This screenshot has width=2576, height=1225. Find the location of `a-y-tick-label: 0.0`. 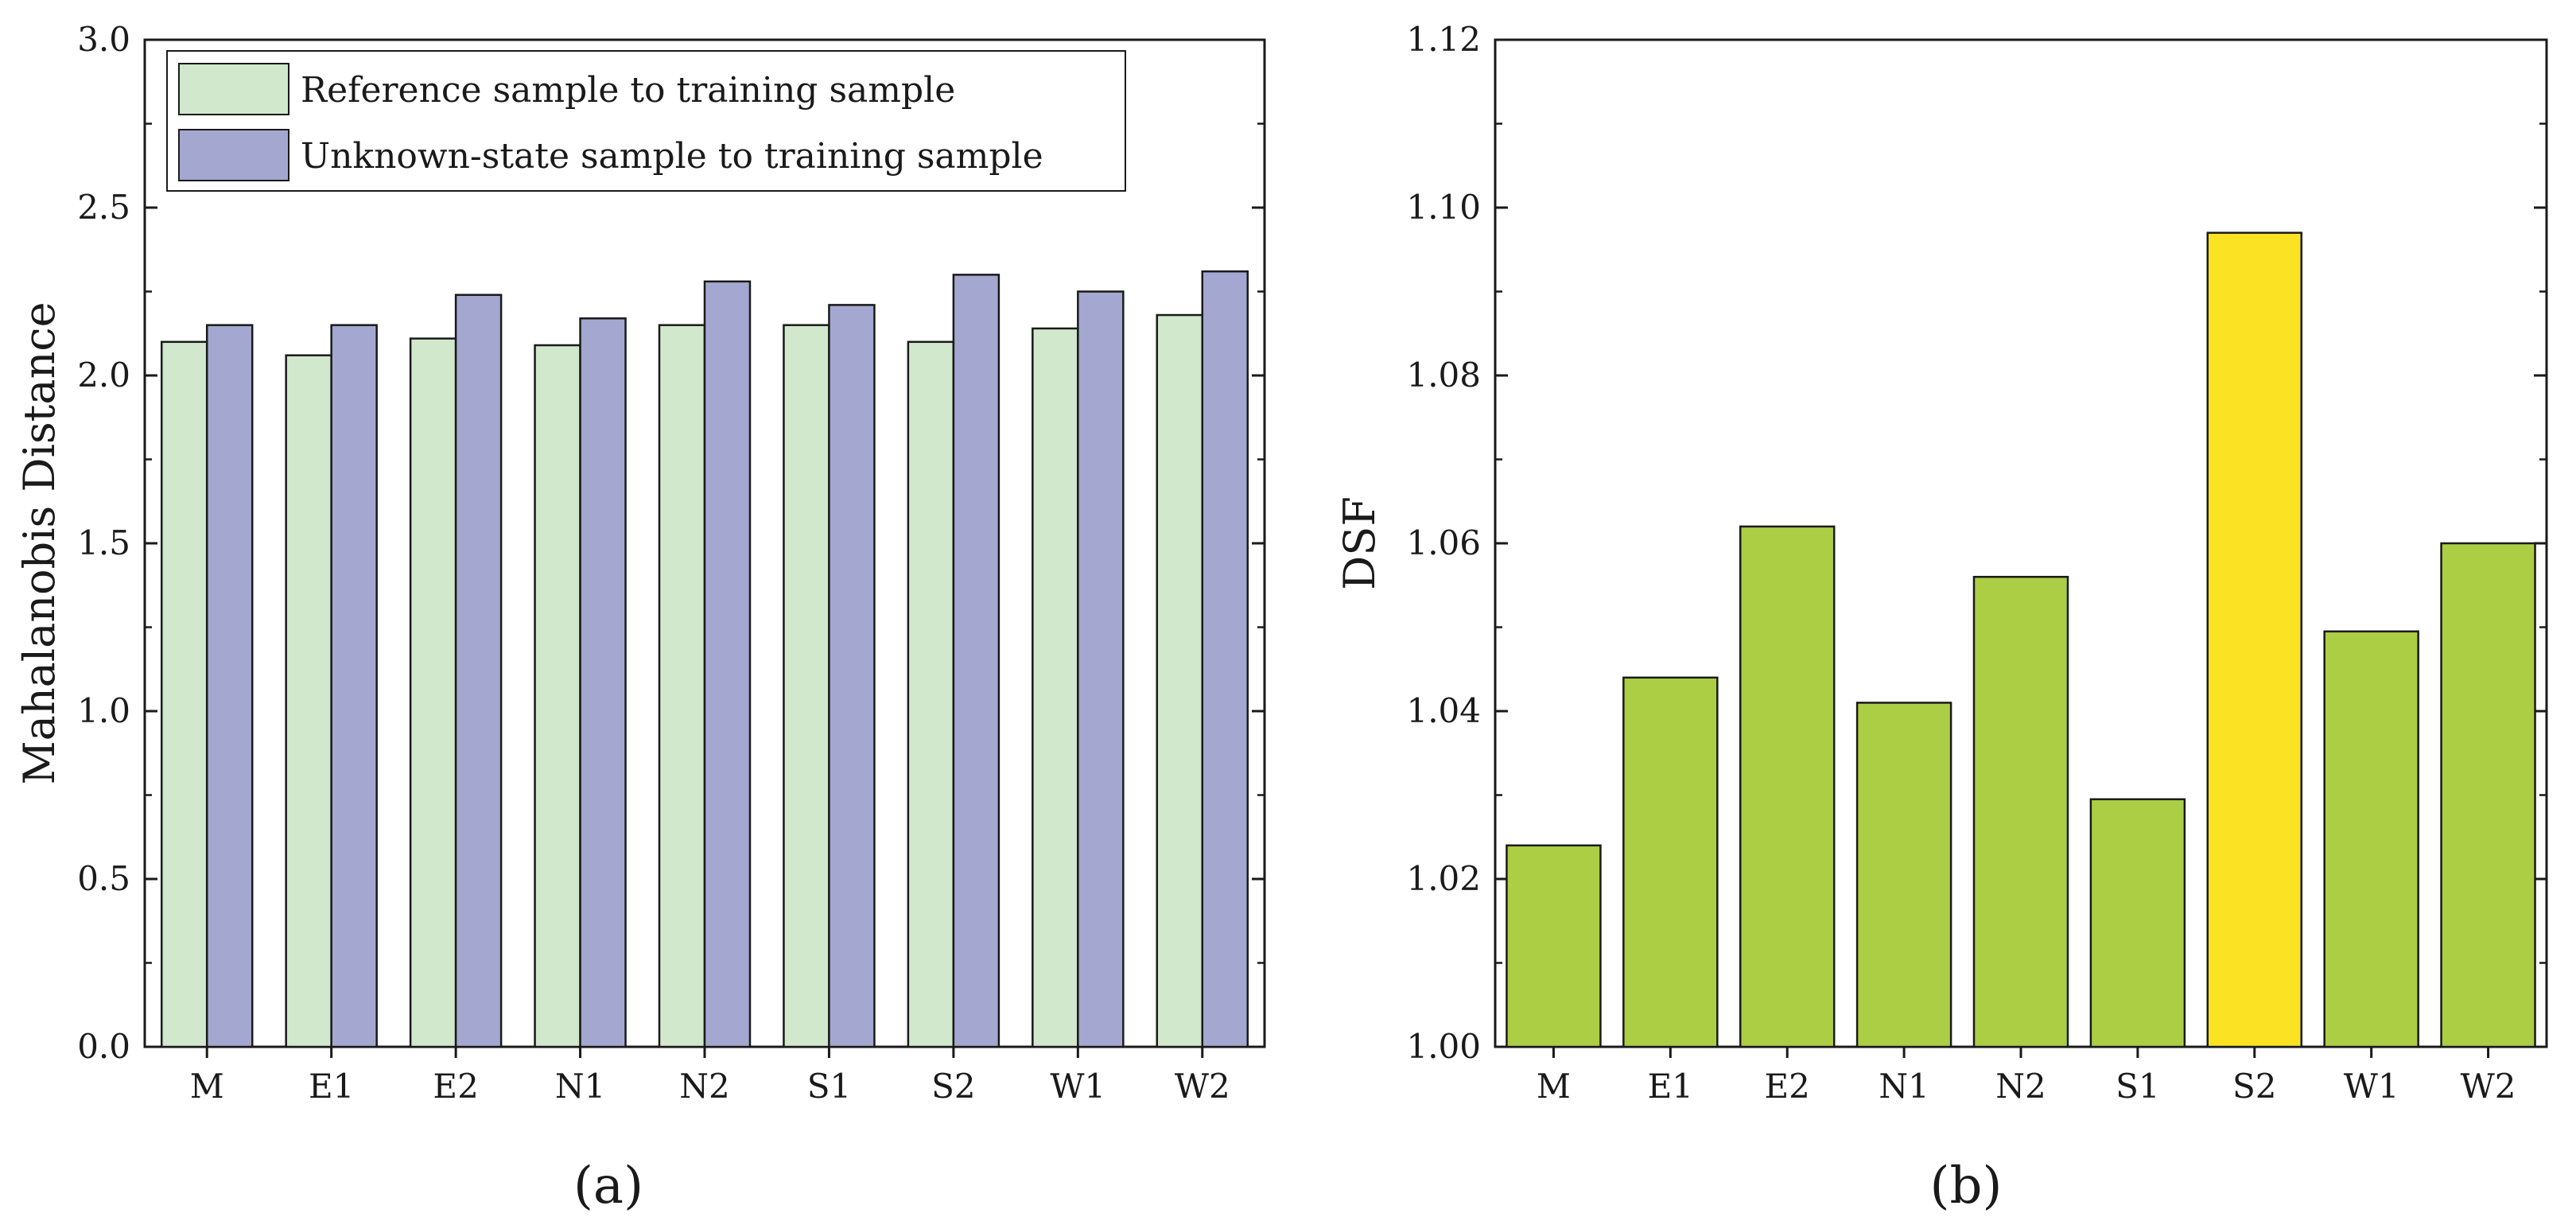

a-y-tick-label: 0.0 is located at coordinates (103, 1046).